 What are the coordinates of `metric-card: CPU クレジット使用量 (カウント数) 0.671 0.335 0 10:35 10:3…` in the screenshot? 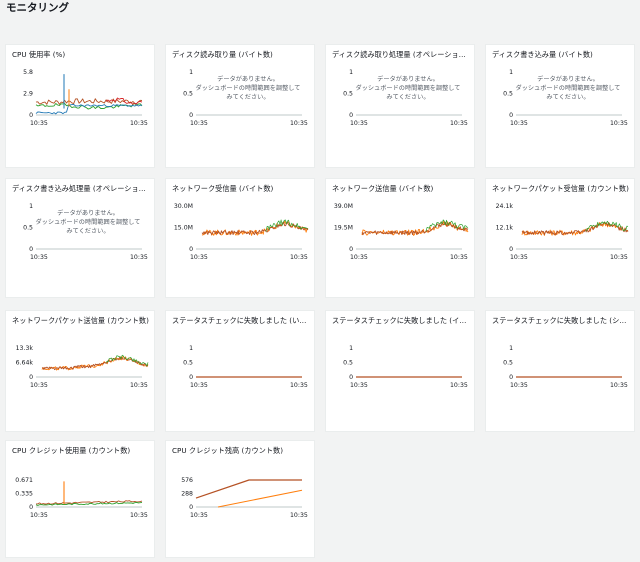 It's located at (80, 499).